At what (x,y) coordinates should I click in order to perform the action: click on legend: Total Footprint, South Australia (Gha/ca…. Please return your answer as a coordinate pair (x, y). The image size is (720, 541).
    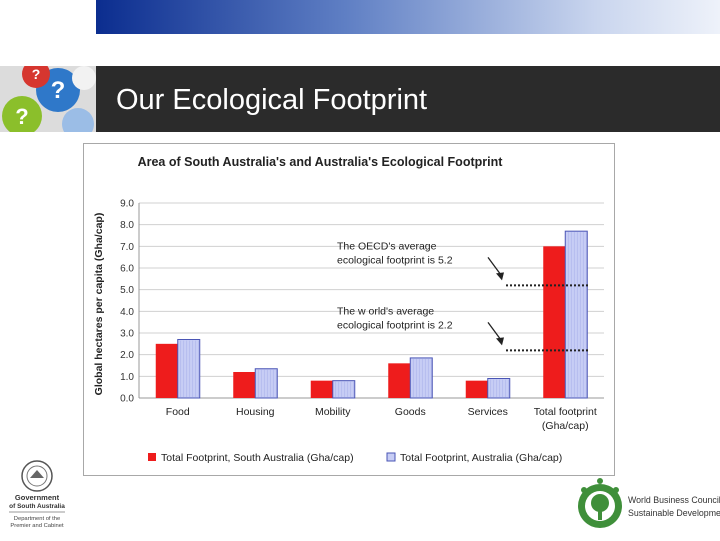
    Looking at the image, I should click on (355, 458).